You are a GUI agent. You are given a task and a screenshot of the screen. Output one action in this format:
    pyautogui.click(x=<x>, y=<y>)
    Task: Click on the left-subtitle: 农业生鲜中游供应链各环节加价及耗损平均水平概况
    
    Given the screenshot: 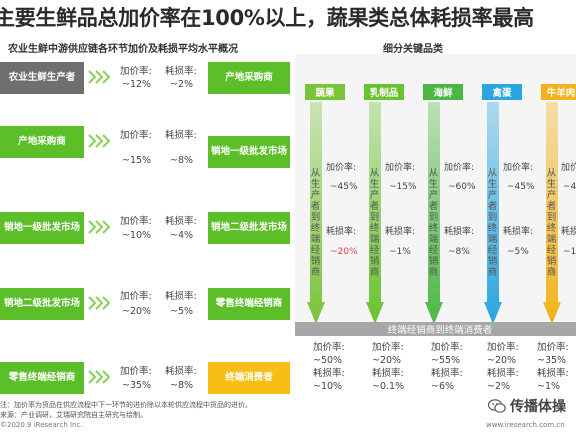 What is the action you would take?
    pyautogui.click(x=123, y=49)
    